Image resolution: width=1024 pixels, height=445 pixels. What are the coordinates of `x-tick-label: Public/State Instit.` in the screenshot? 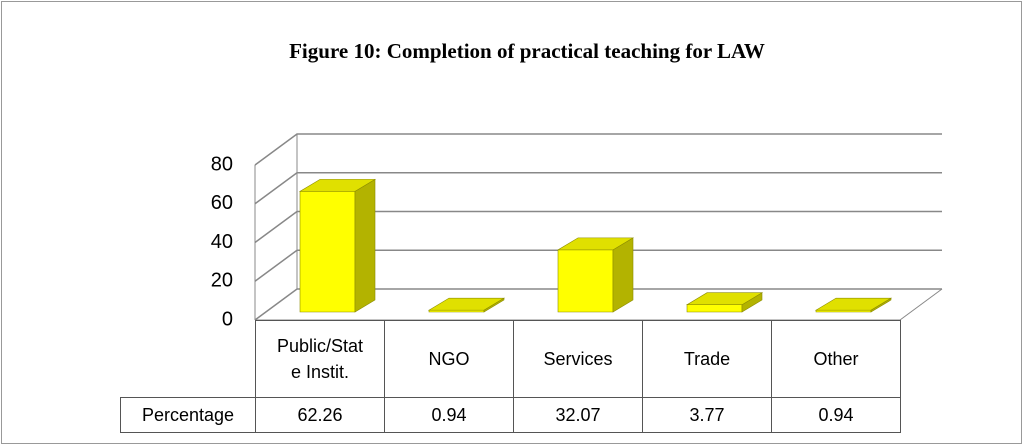 It's located at (320, 359).